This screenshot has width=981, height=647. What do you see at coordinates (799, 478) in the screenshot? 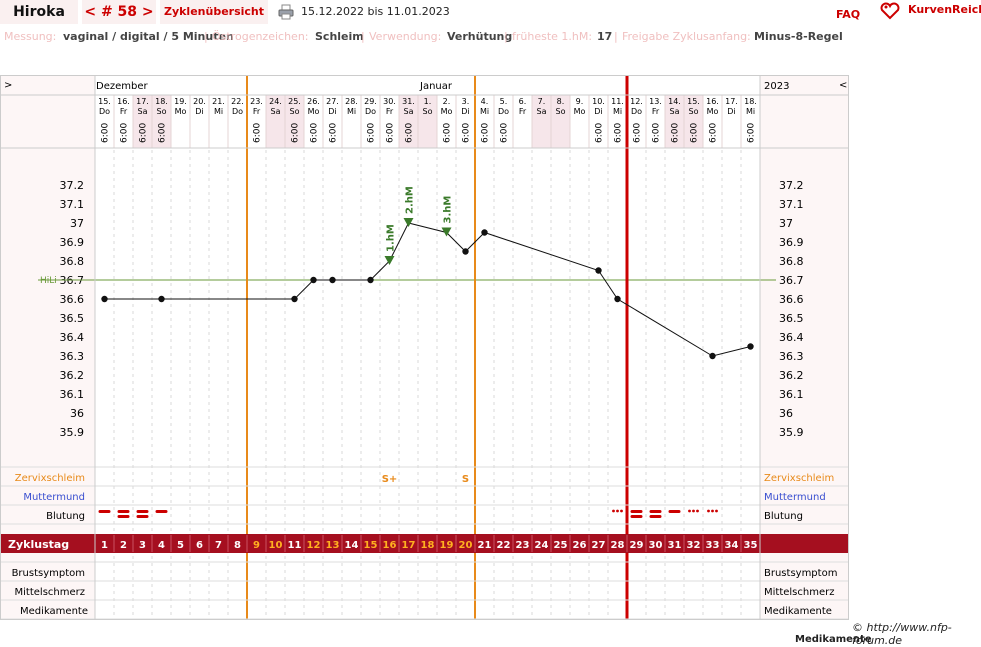
I see `row-label-zervix-right: Zervixschleim` at bounding box center [799, 478].